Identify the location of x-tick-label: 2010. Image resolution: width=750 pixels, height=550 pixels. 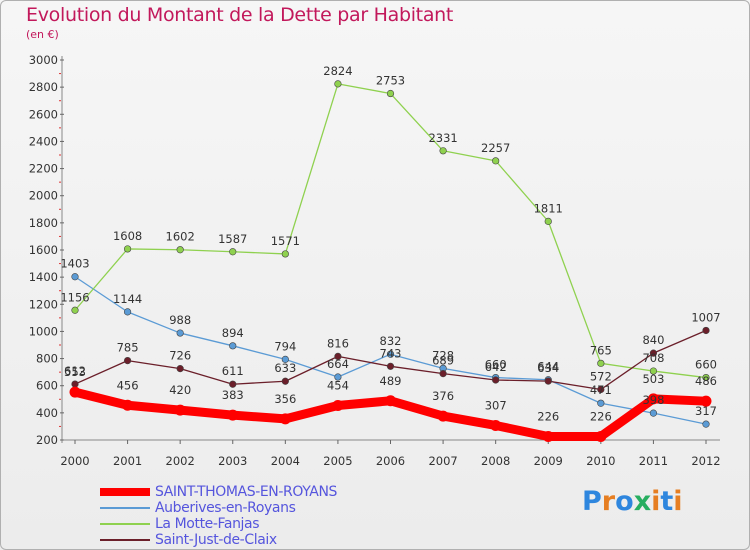
(600, 461).